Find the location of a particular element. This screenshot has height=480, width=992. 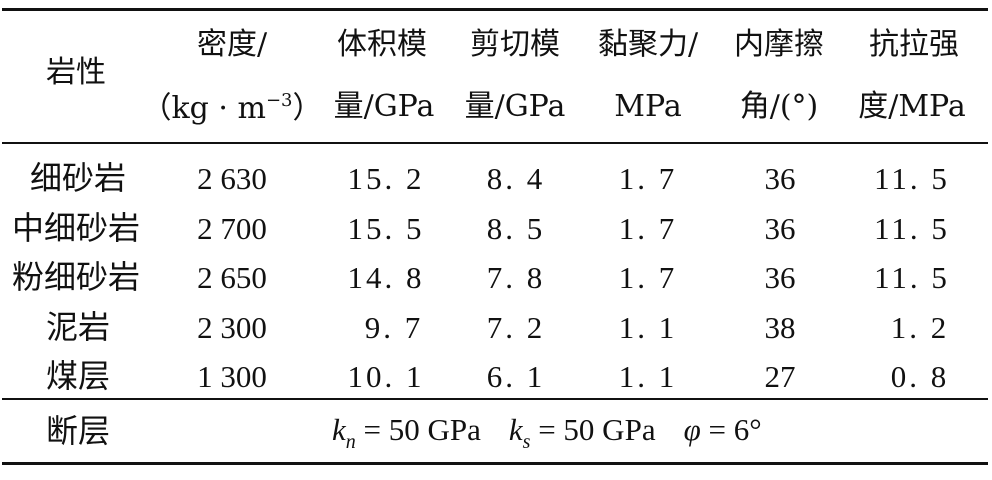

cell-density: 2 300 is located at coordinates (232, 327).